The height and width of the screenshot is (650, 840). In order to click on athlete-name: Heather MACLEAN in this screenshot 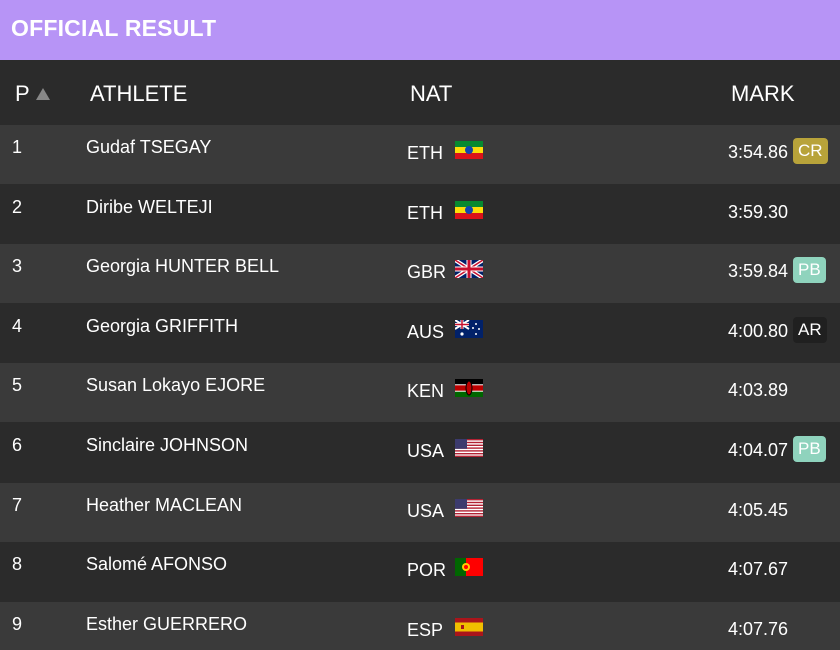, I will do `click(164, 504)`.